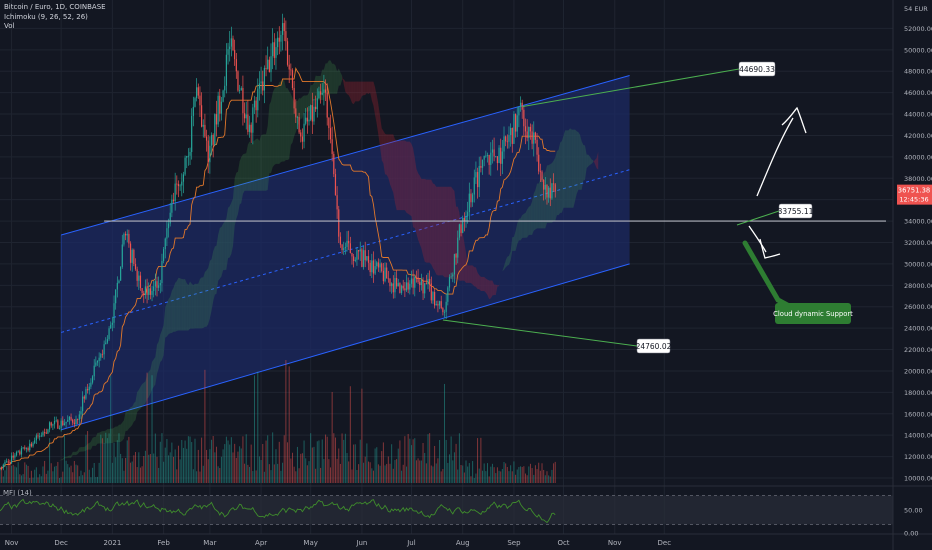  Describe the element at coordinates (278, 511) in the screenshot. I see `mfi-line` at that location.